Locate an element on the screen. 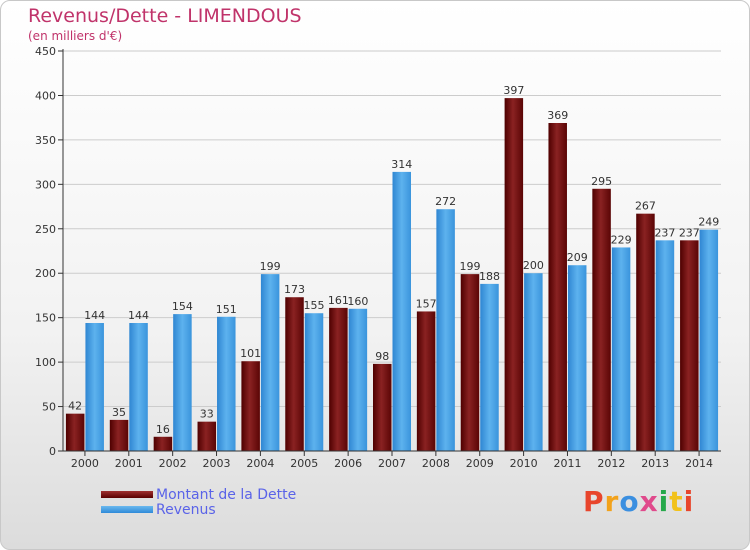 The height and width of the screenshot is (550, 750). legend: Montant de la Dette Revenus is located at coordinates (199, 502).